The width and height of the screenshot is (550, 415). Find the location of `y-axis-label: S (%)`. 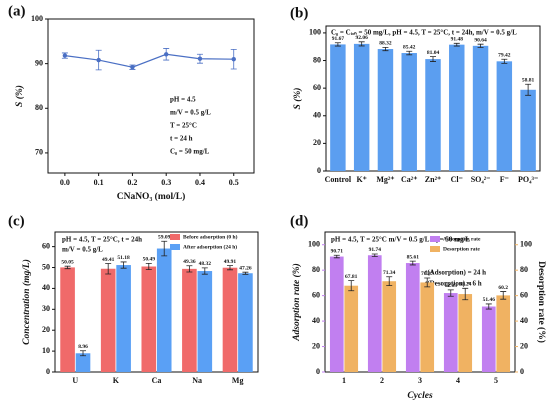

y-axis-label: S (%) is located at coordinates (297, 99).